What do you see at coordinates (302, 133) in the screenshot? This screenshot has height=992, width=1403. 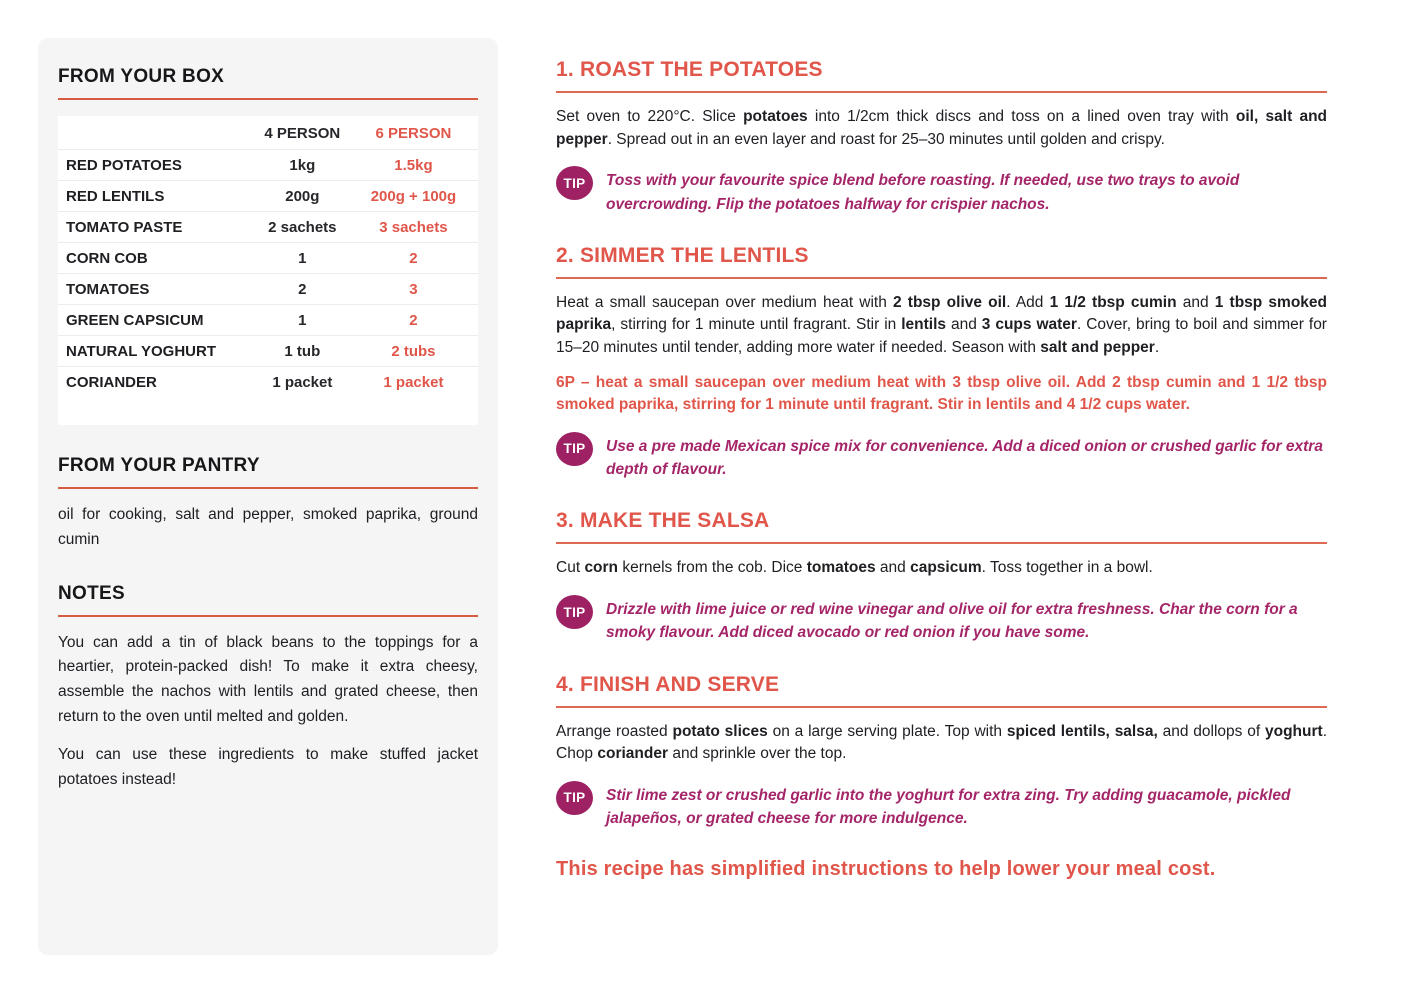 I see `column-header-4-person: 4 PERSON` at bounding box center [302, 133].